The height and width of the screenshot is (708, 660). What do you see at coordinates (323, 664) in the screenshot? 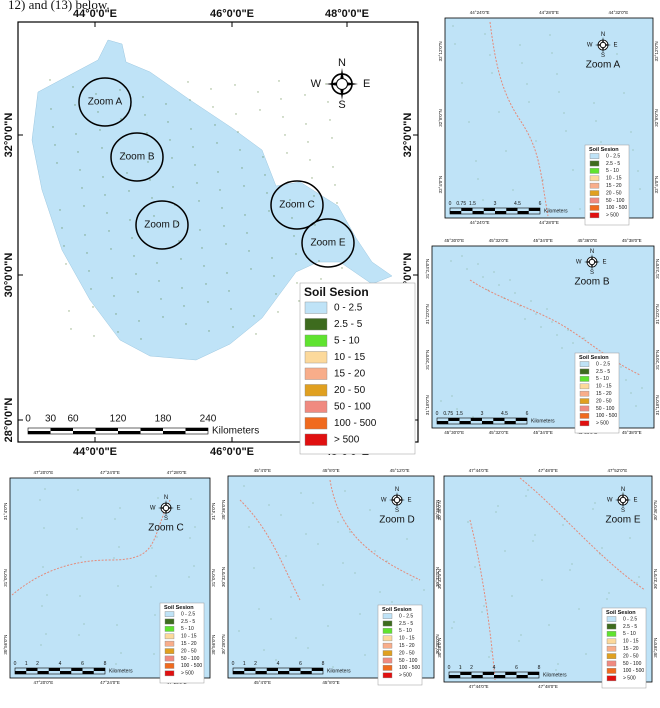
I see `scale-tick-label: 8` at bounding box center [323, 664].